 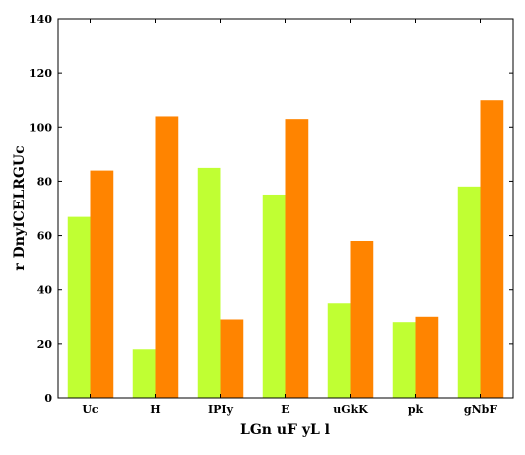 I want to click on y-tick-label: 80, so click(x=45, y=181).